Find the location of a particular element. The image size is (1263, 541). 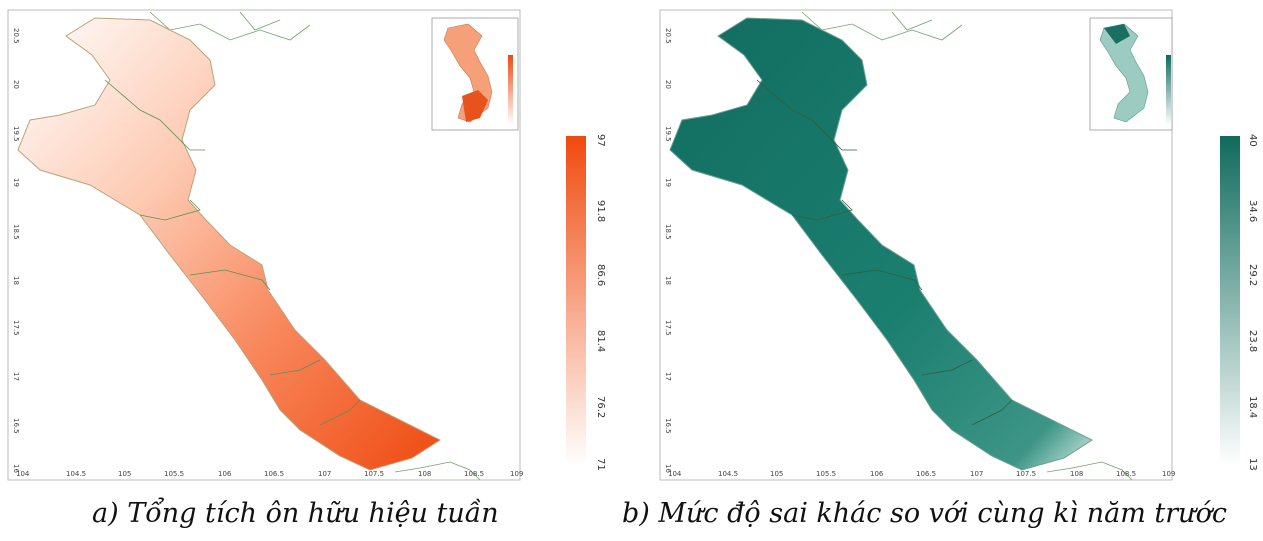

colorbar-a-tick: 86.6 is located at coordinates (600, 275).